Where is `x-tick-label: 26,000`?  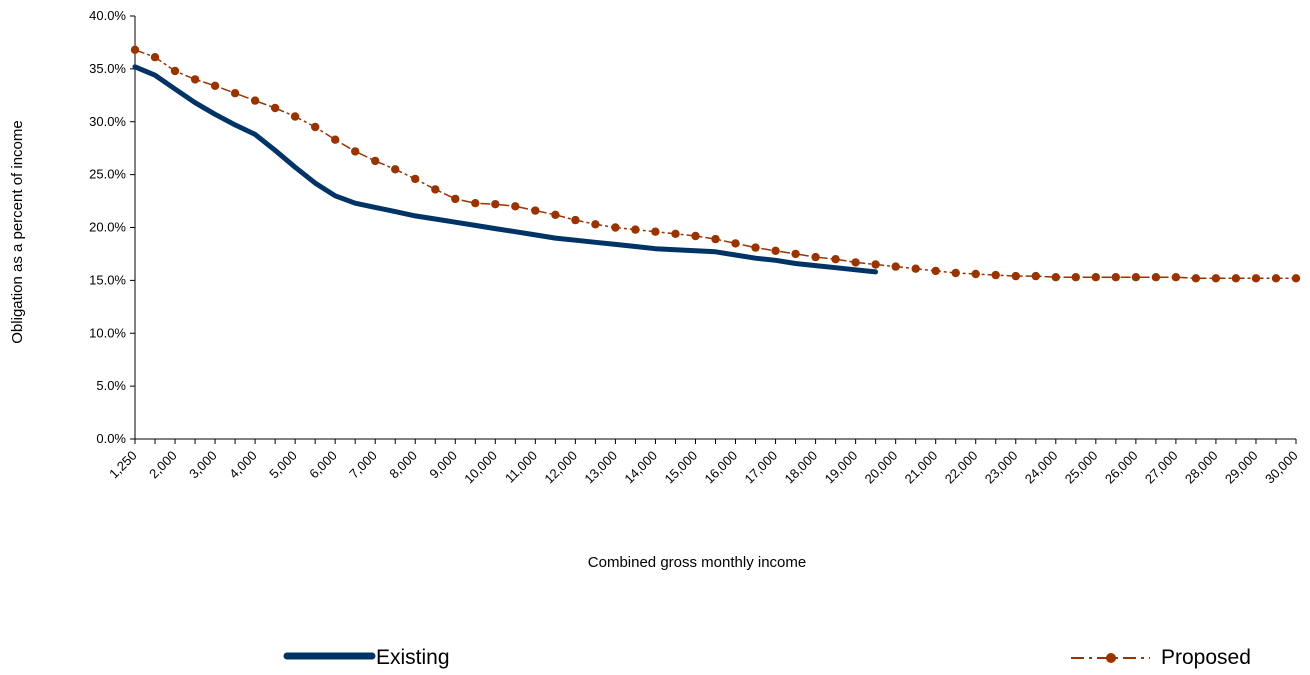
x-tick-label: 26,000 is located at coordinates (1121, 467).